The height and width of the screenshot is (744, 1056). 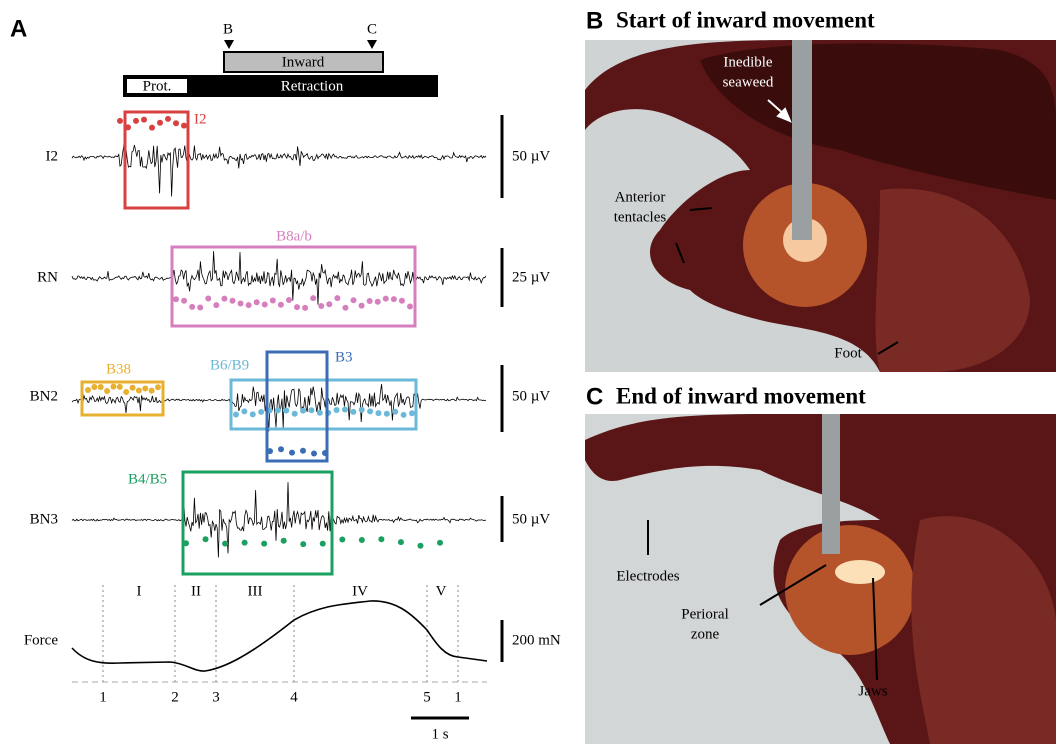 I want to click on annotation: Foot, so click(x=848, y=353).